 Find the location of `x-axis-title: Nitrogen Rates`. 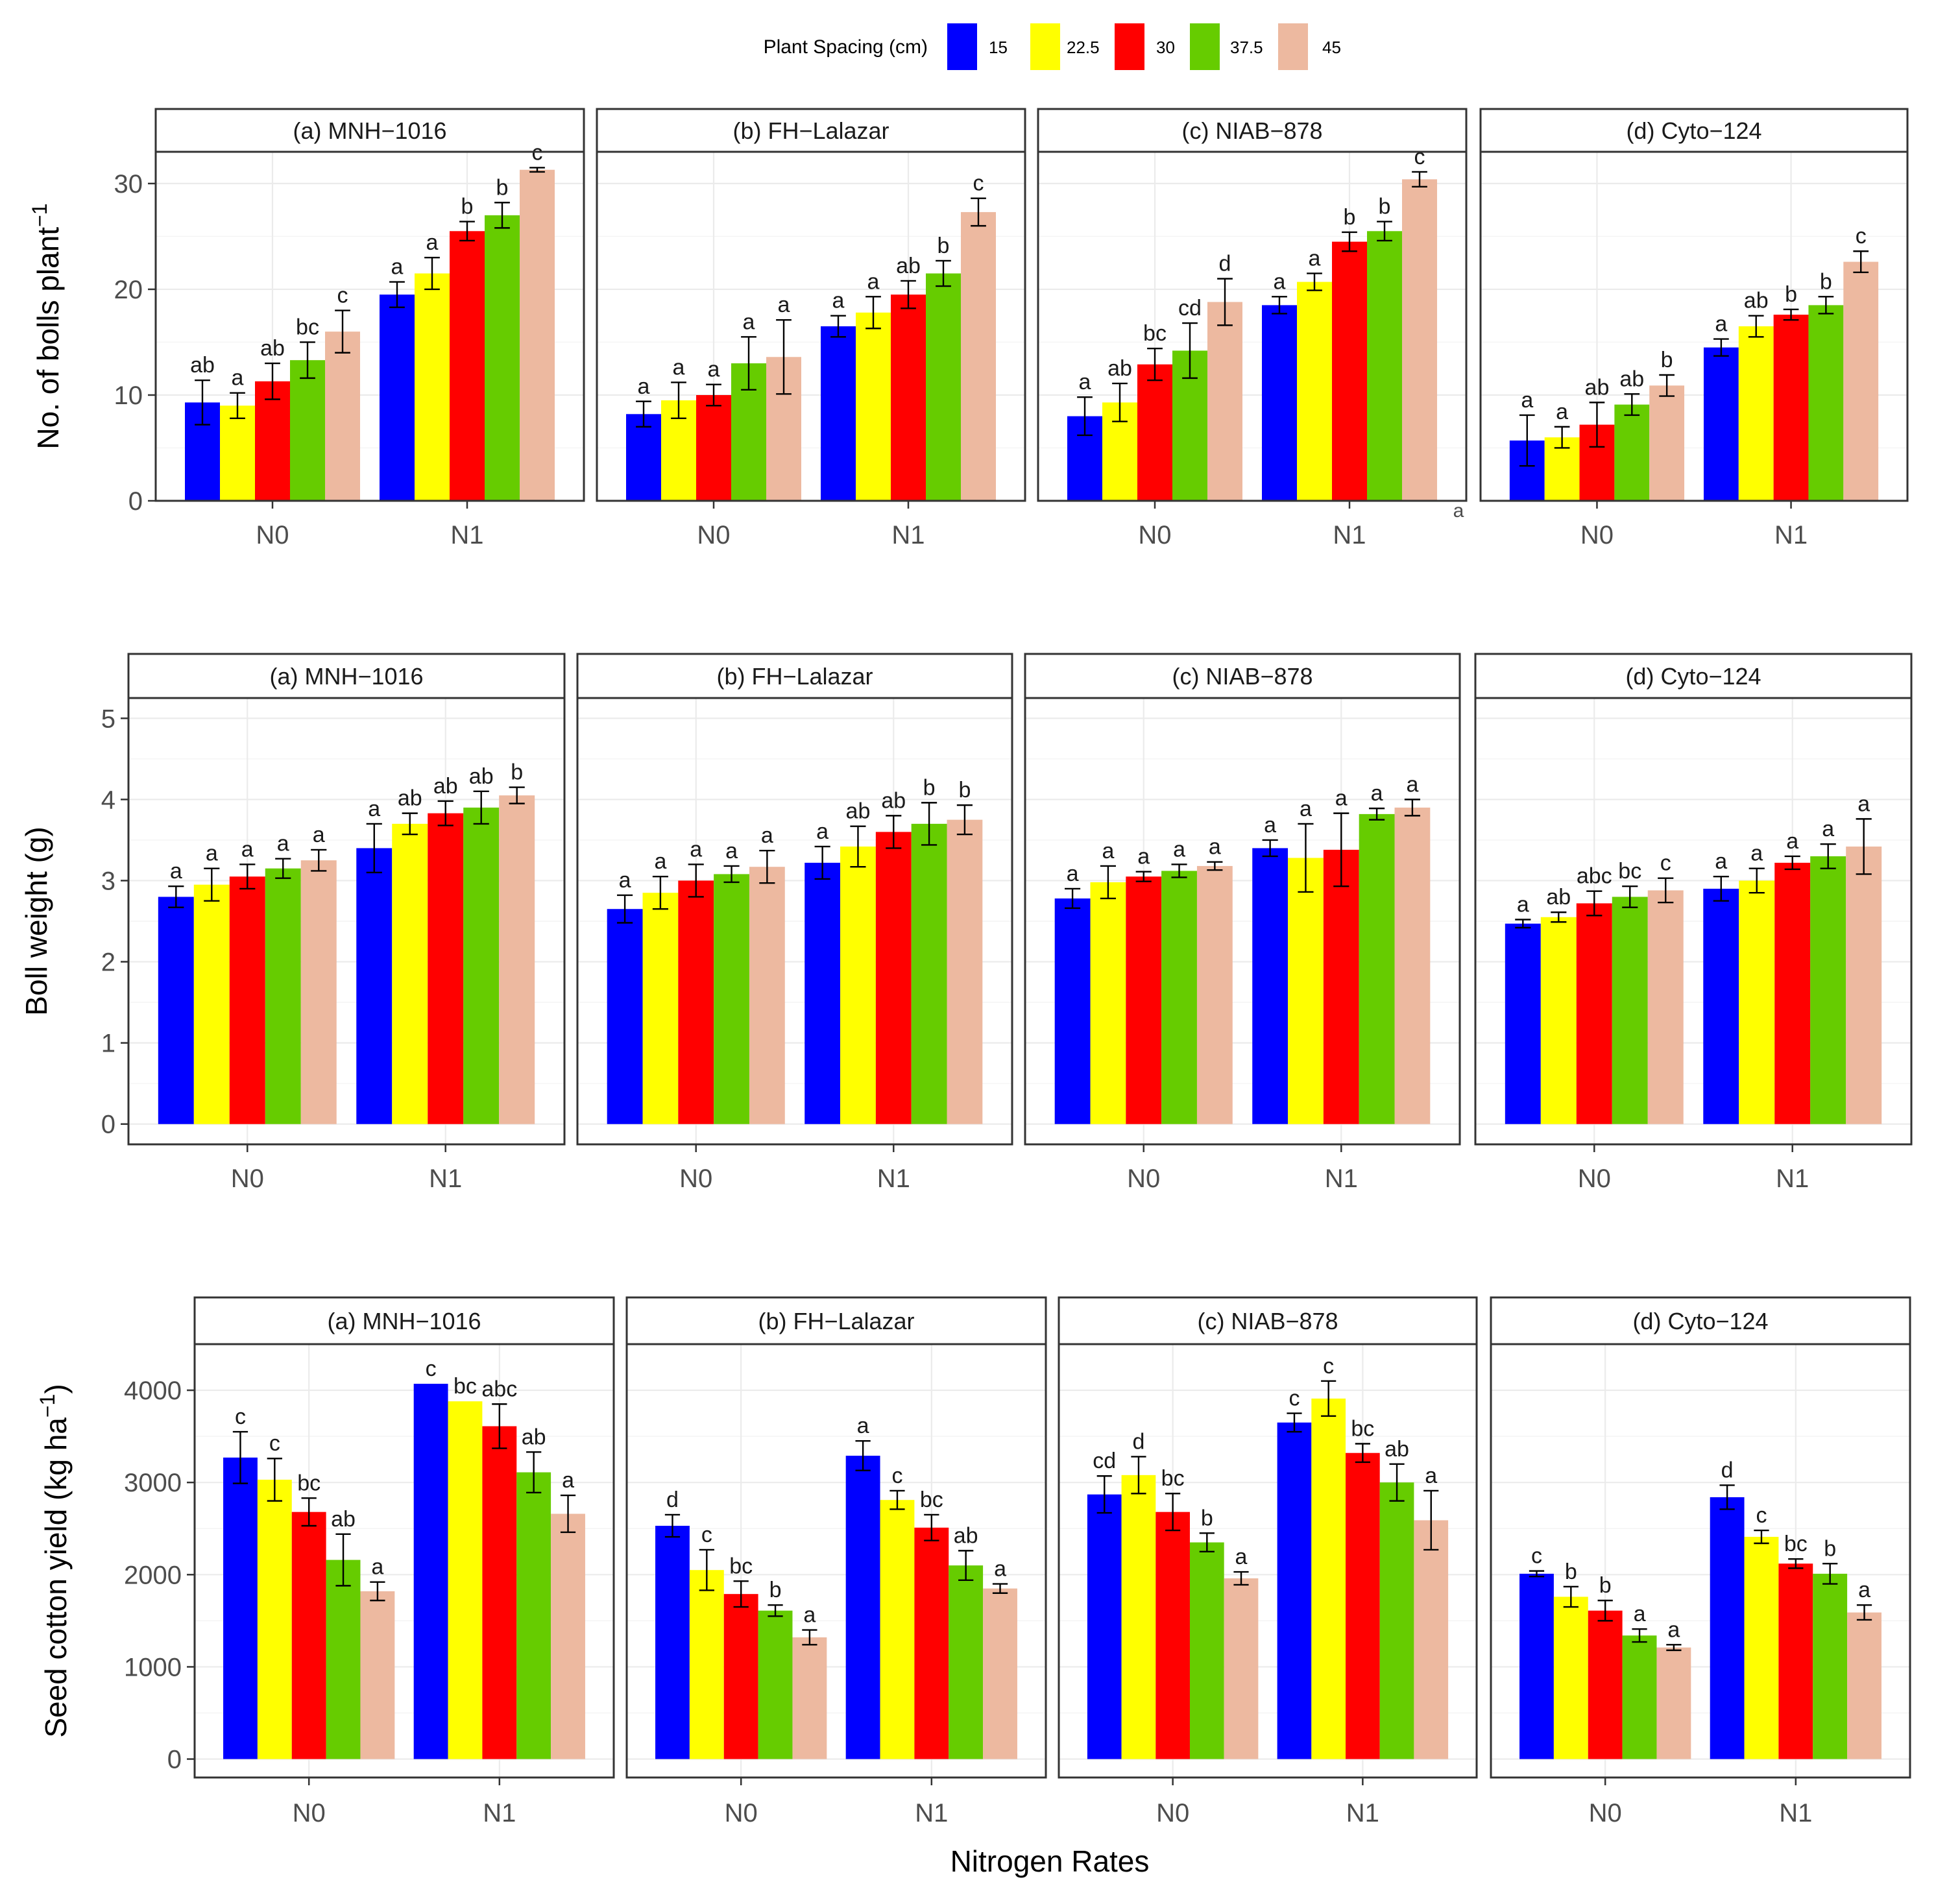

x-axis-title: Nitrogen Rates is located at coordinates (1050, 1861).